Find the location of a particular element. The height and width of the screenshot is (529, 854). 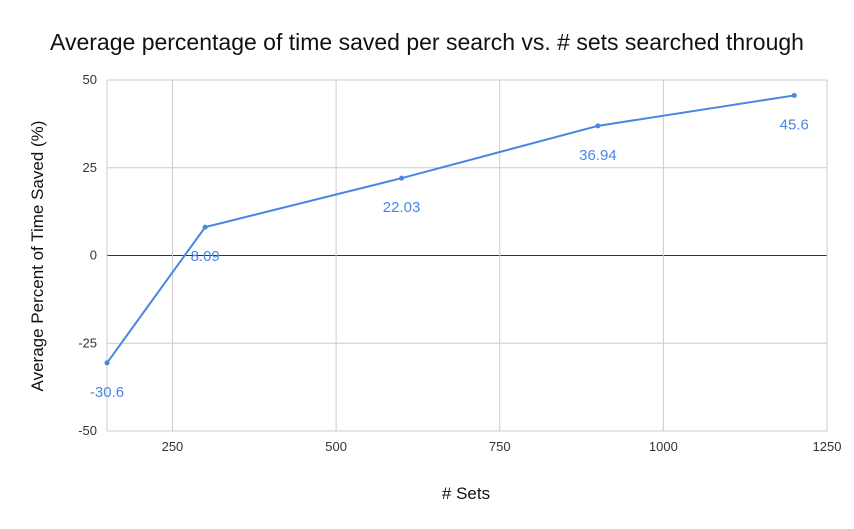

data-label: 8.09 is located at coordinates (205, 256).